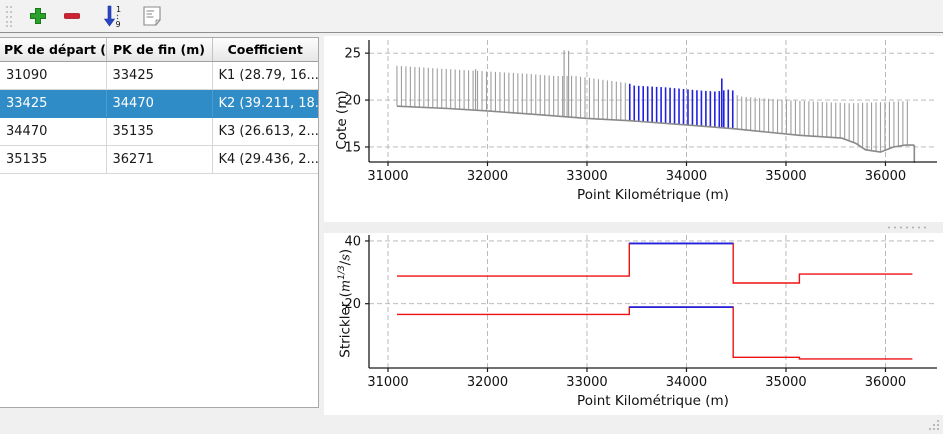 The image size is (943, 434). What do you see at coordinates (118, 24) in the screenshot?
I see `svg-text: 9` at bounding box center [118, 24].